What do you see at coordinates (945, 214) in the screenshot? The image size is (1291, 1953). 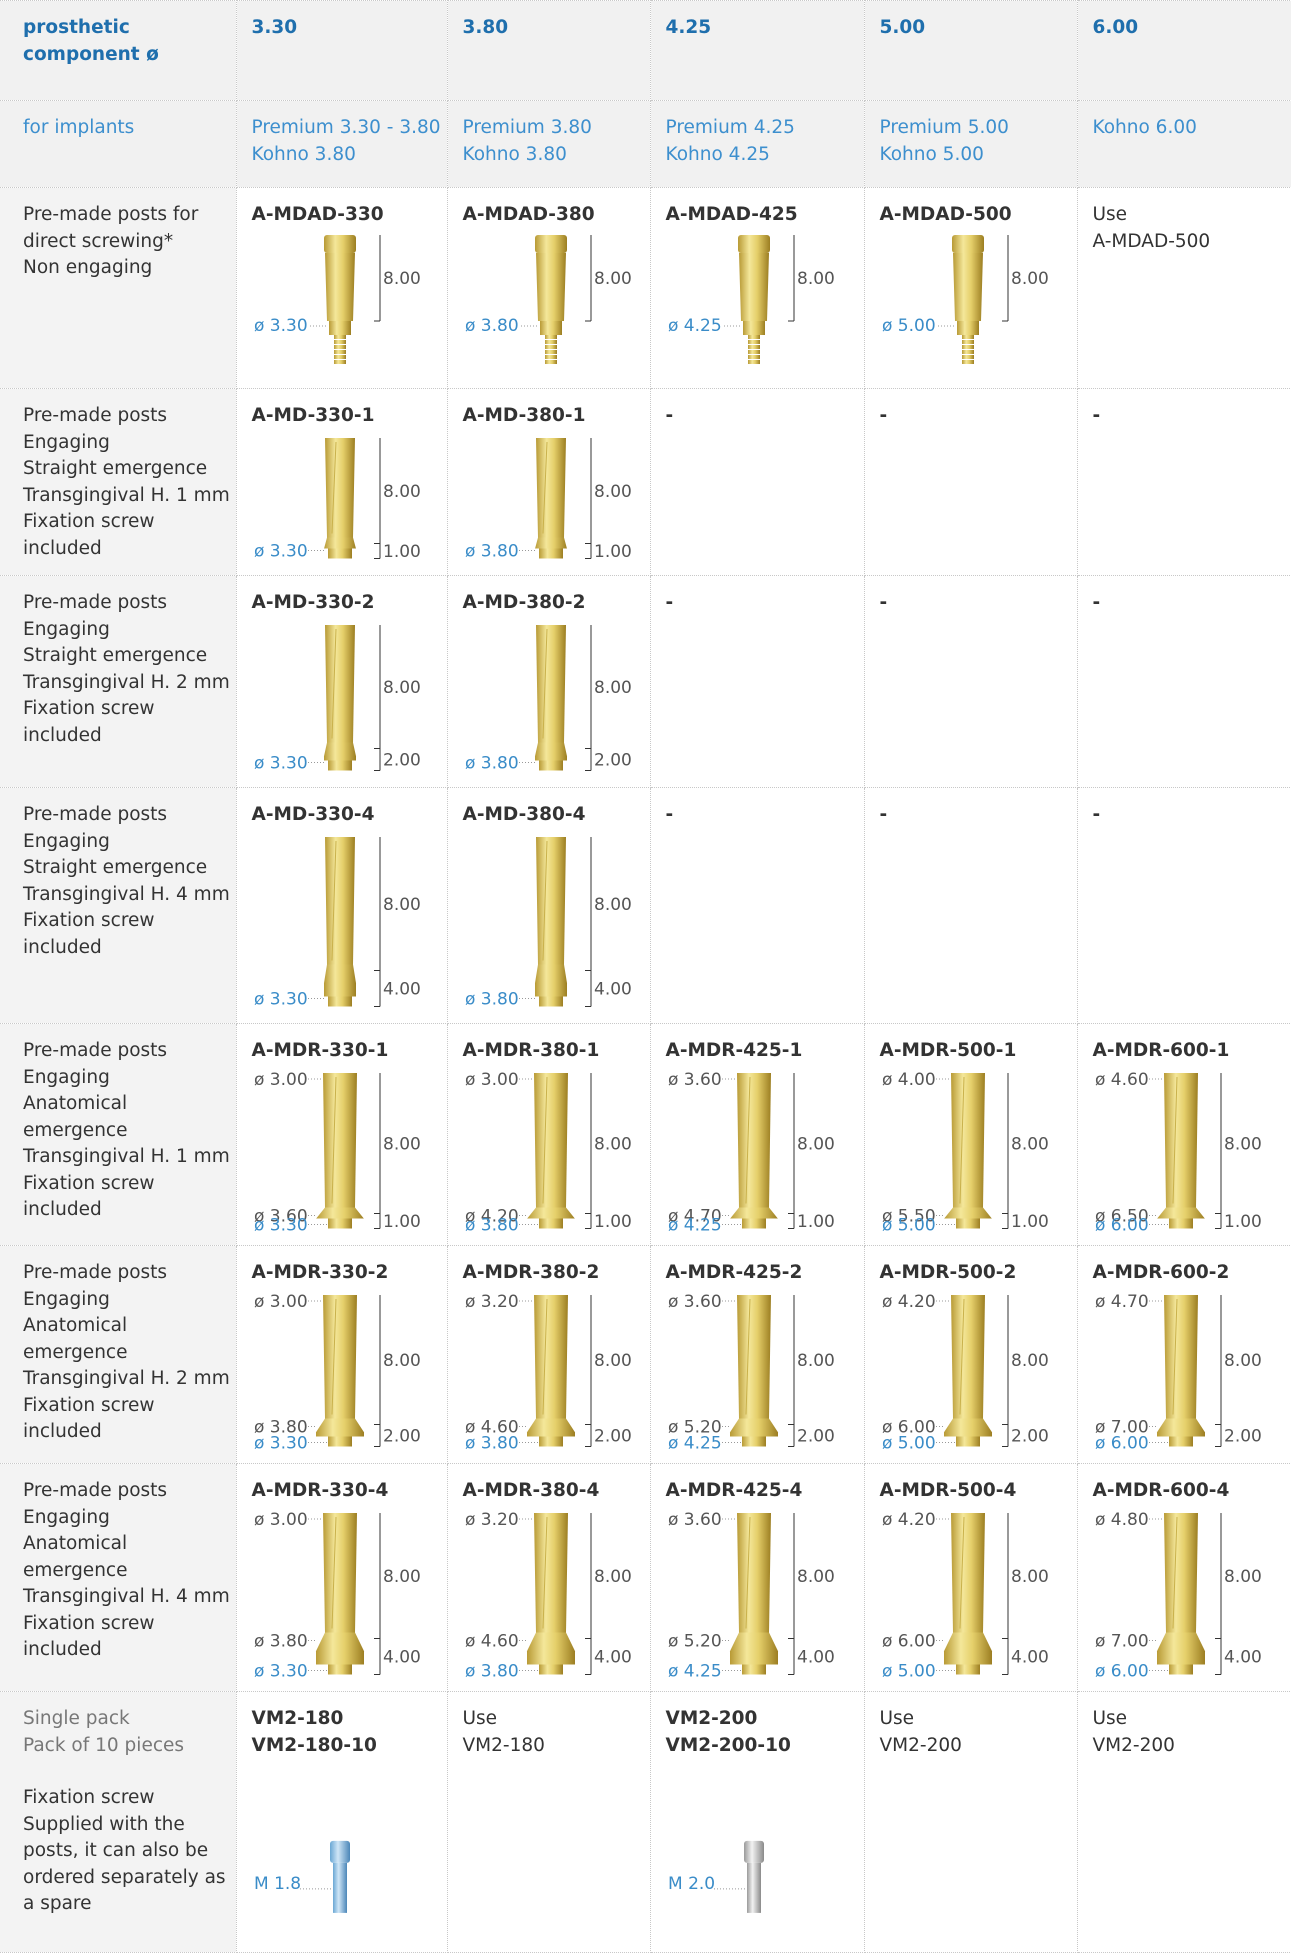 I see `product-code: A-MDAD-500` at bounding box center [945, 214].